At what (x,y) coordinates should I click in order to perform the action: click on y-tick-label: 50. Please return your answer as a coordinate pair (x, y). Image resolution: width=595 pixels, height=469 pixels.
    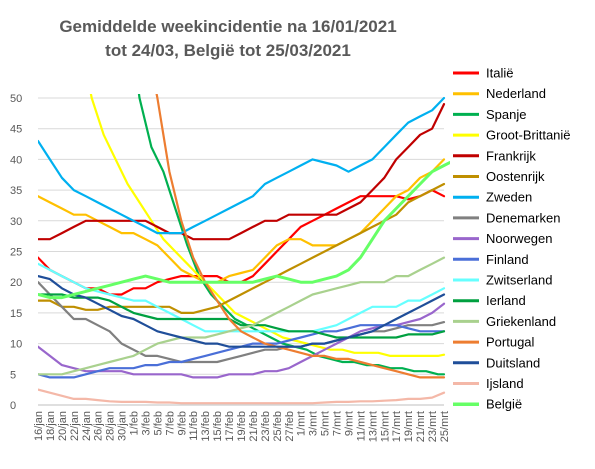
    Looking at the image, I should click on (16, 99).